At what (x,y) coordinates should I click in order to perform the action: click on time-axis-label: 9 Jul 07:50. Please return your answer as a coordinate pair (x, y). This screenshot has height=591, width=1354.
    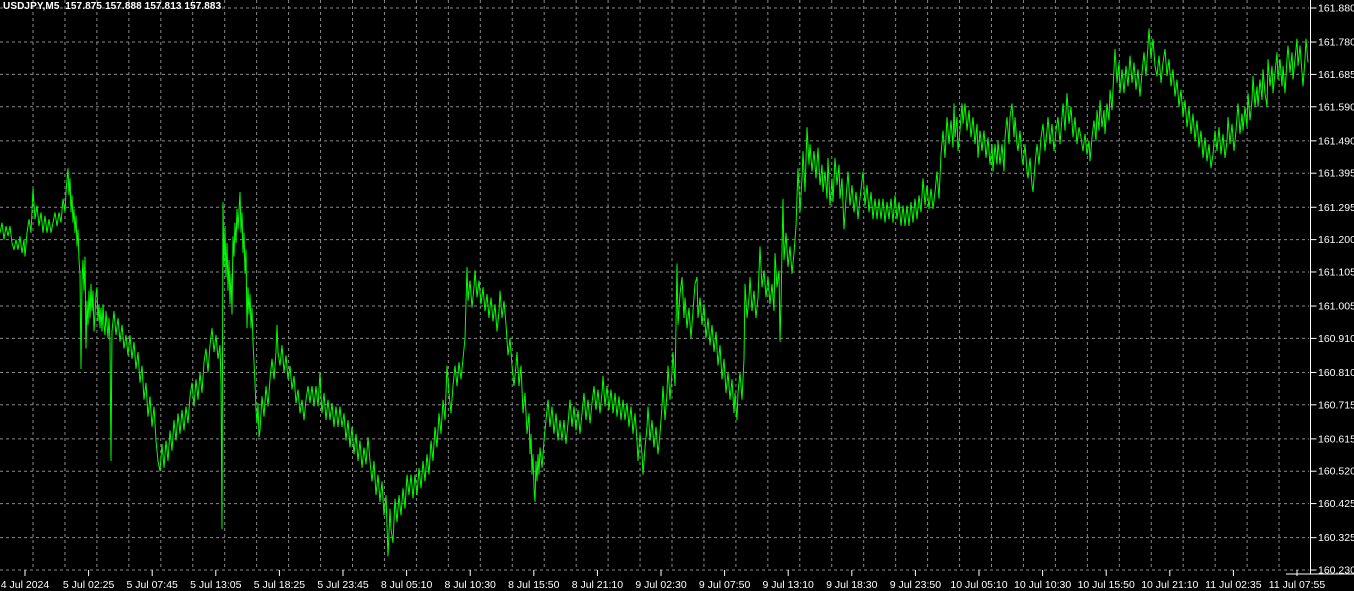
    Looking at the image, I should click on (725, 585).